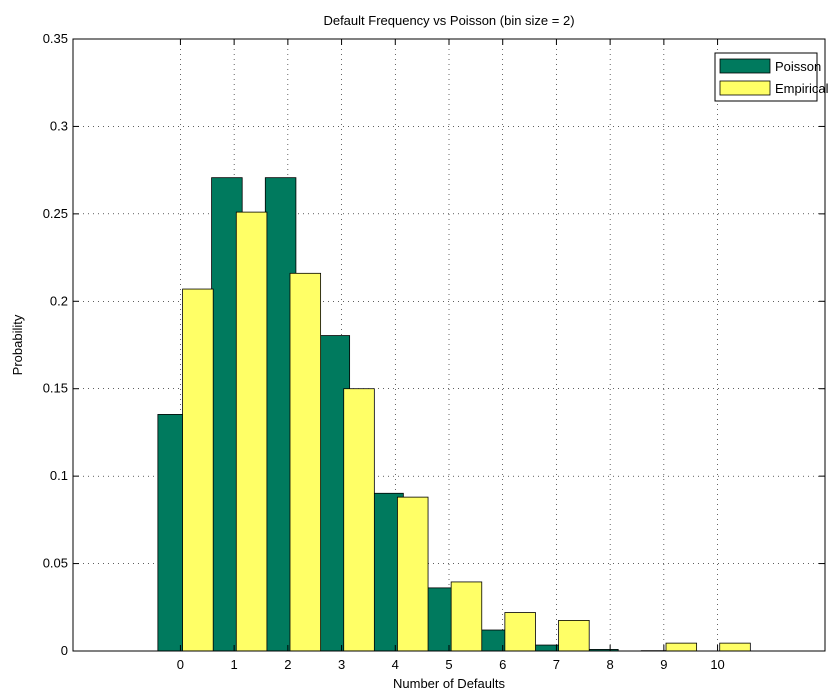 Image resolution: width=838 pixels, height=692 pixels. Describe the element at coordinates (287, 664) in the screenshot. I see `x-tick-label: 2` at that location.